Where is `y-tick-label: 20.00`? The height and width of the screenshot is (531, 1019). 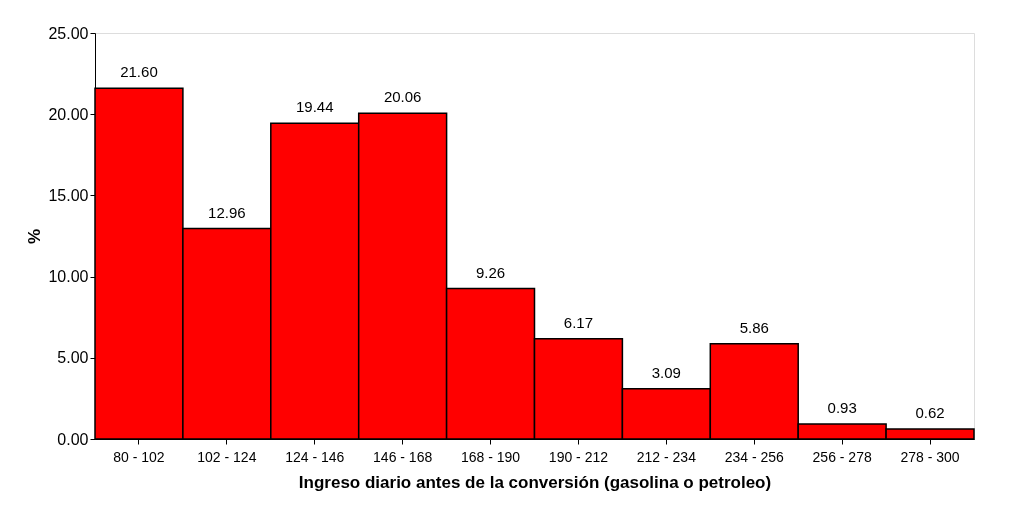
y-tick-label: 20.00 is located at coordinates (68, 114).